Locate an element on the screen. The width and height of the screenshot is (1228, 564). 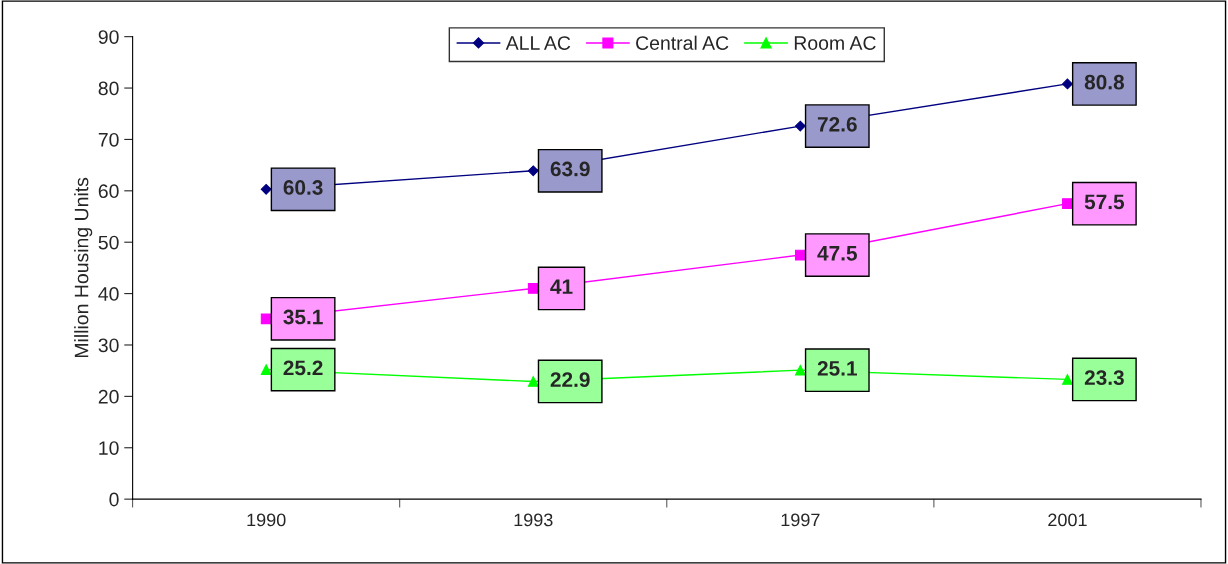
y-tick-label: 10 is located at coordinates (109, 448).